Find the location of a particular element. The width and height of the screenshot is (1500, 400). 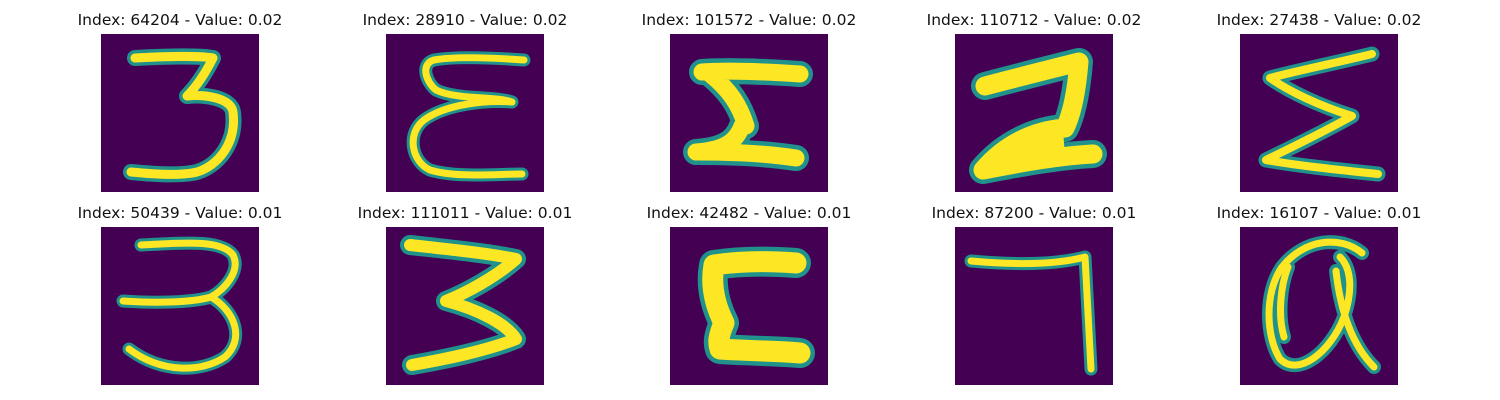

panel-6: Index: 50439 - Value: 0.01 is located at coordinates (180, 298).